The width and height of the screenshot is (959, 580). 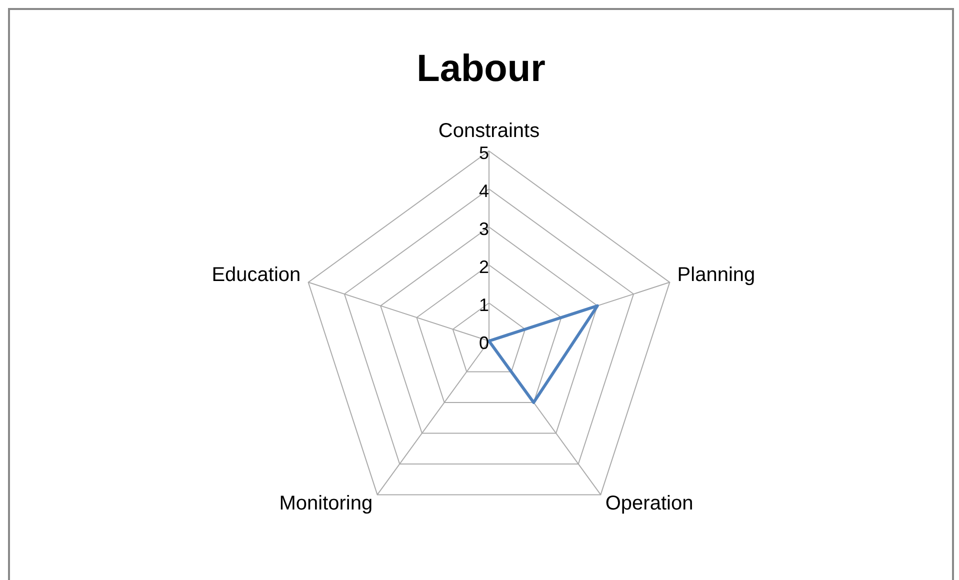 What do you see at coordinates (483, 153) in the screenshot?
I see `y-tick-label: 5` at bounding box center [483, 153].